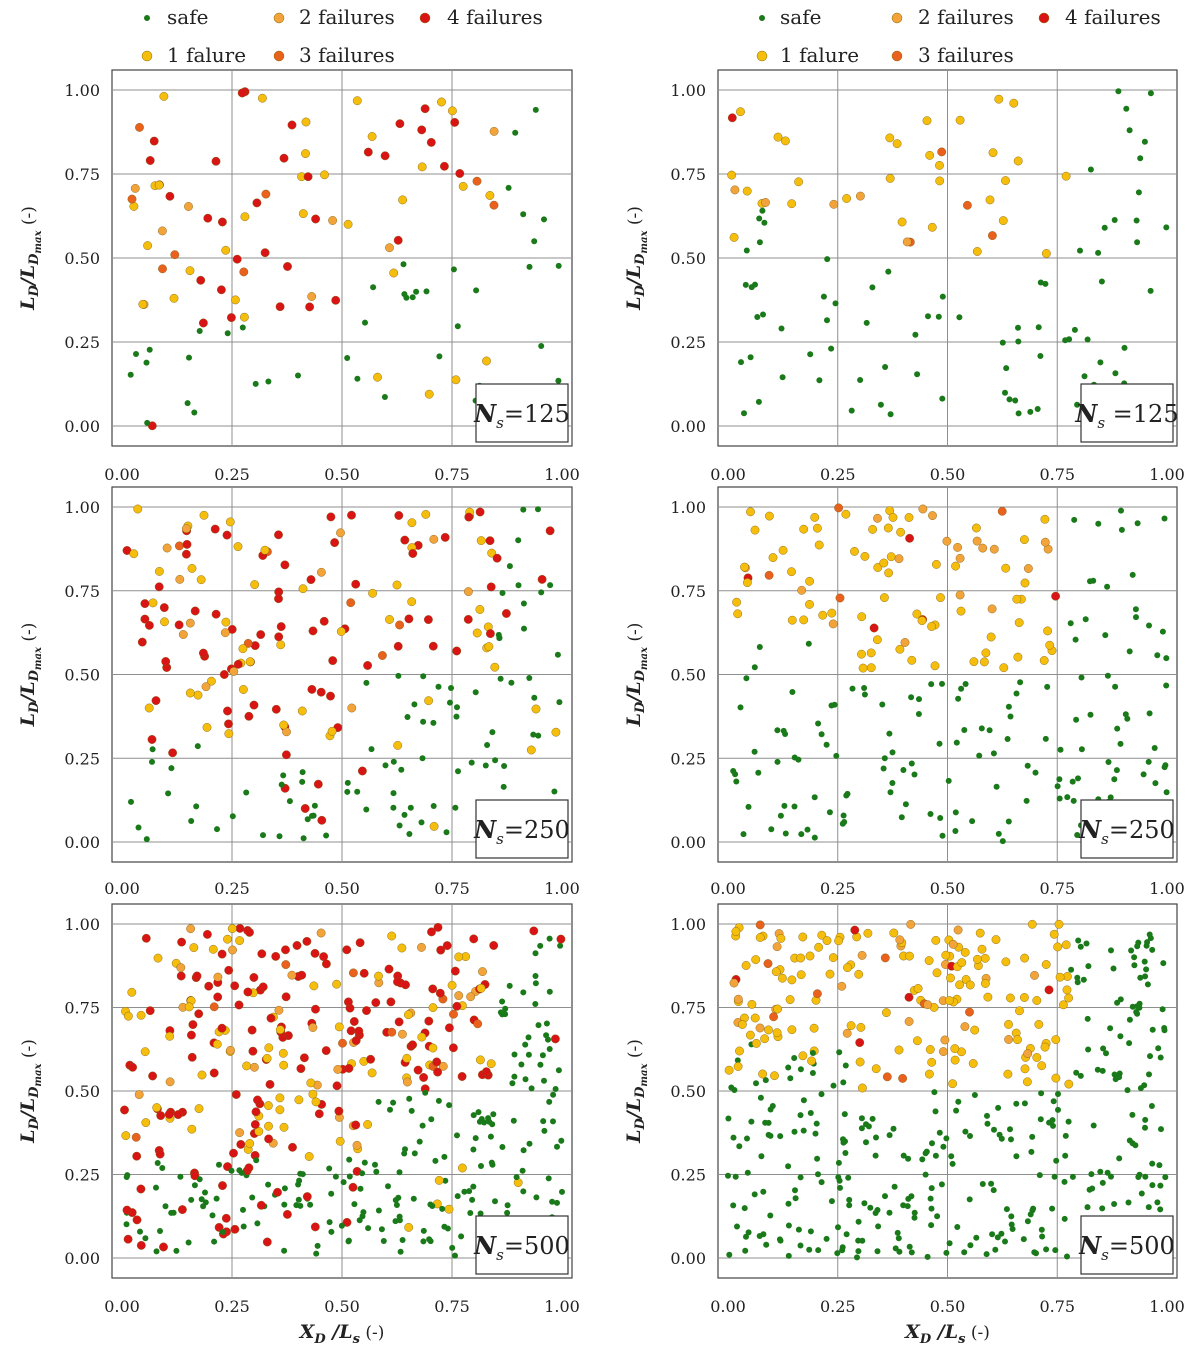 The image size is (1200, 1352). What do you see at coordinates (1167, 888) in the screenshot?
I see `x-tick-label: 1.00` at bounding box center [1167, 888].